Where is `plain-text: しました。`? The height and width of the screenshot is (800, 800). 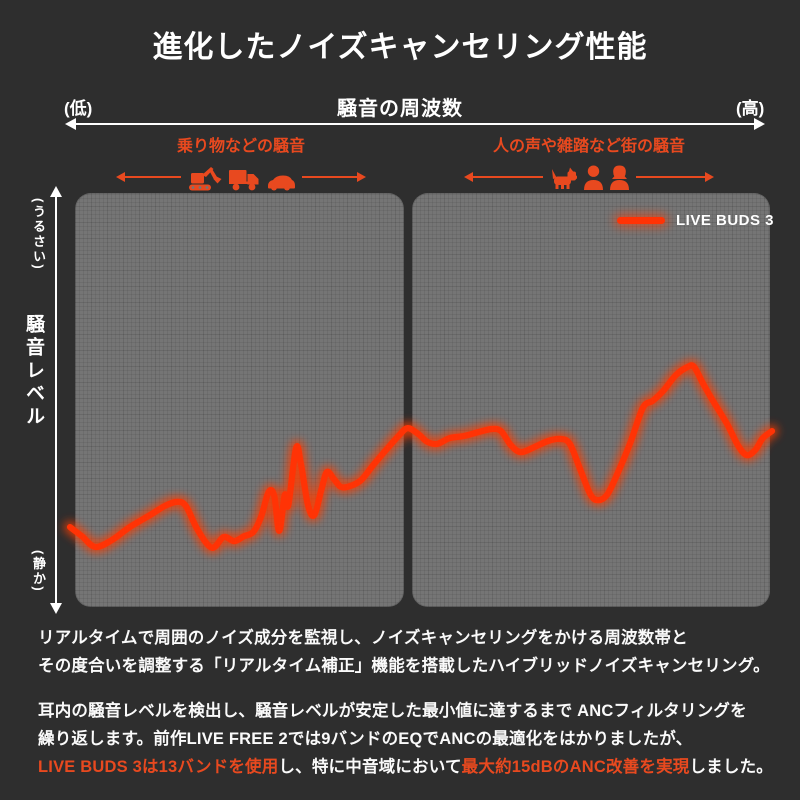
plain-text: しました。 is located at coordinates (731, 767).